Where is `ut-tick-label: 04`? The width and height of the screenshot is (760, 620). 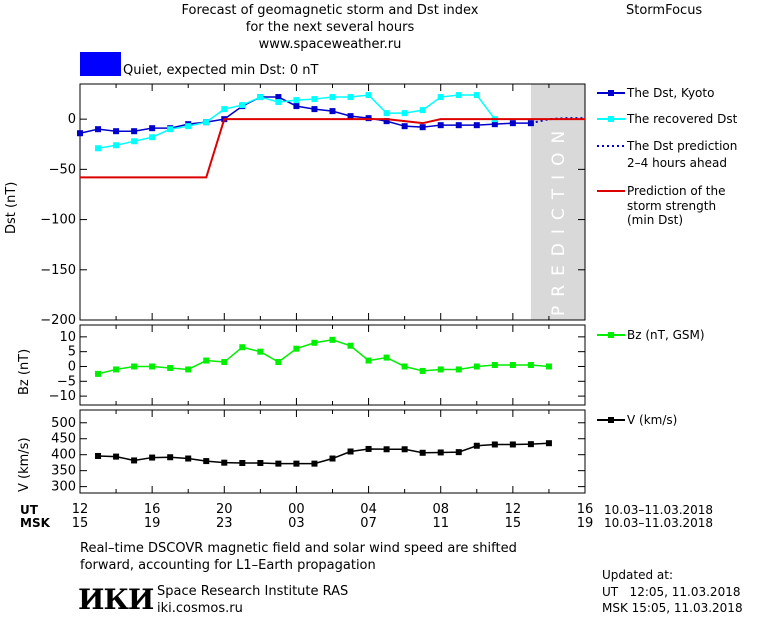 ut-tick-label: 04 is located at coordinates (368, 509).